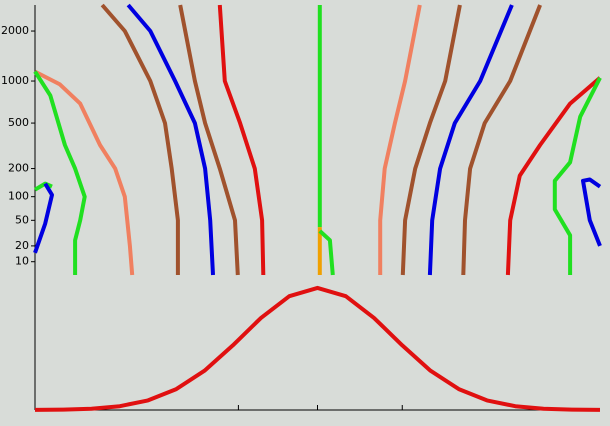  Describe the element at coordinates (18, 196) in the screenshot. I see `y-tick-label: 100` at that location.